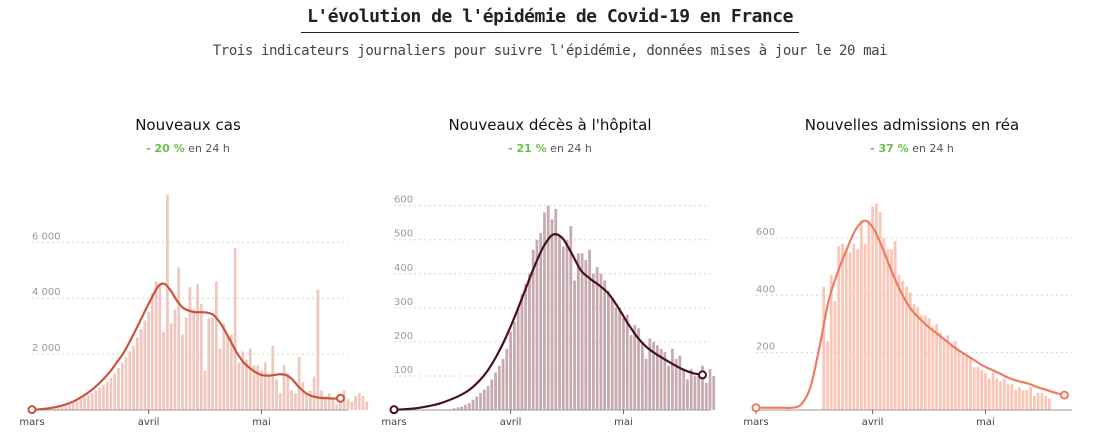  What do you see at coordinates (912, 125) in the screenshot?
I see `chart-title: Nouvelles admissions en réa` at bounding box center [912, 125].